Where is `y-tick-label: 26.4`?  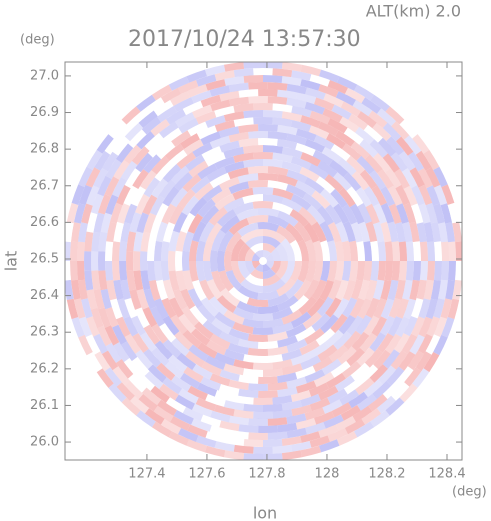
y-tick-label: 26.4 is located at coordinates (44, 295).